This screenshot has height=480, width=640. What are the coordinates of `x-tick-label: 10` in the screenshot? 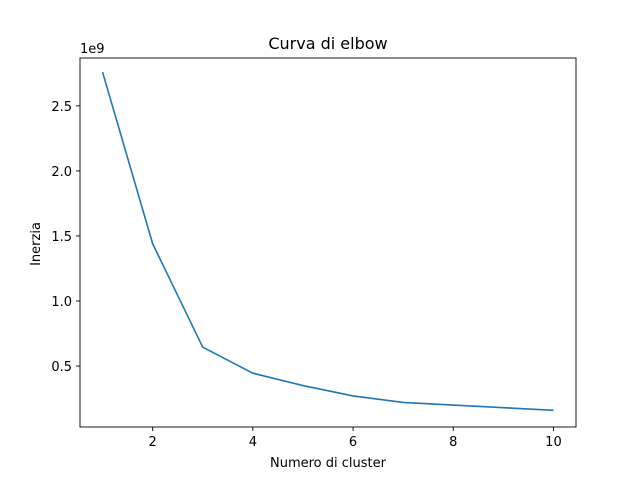 It's located at (553, 442).